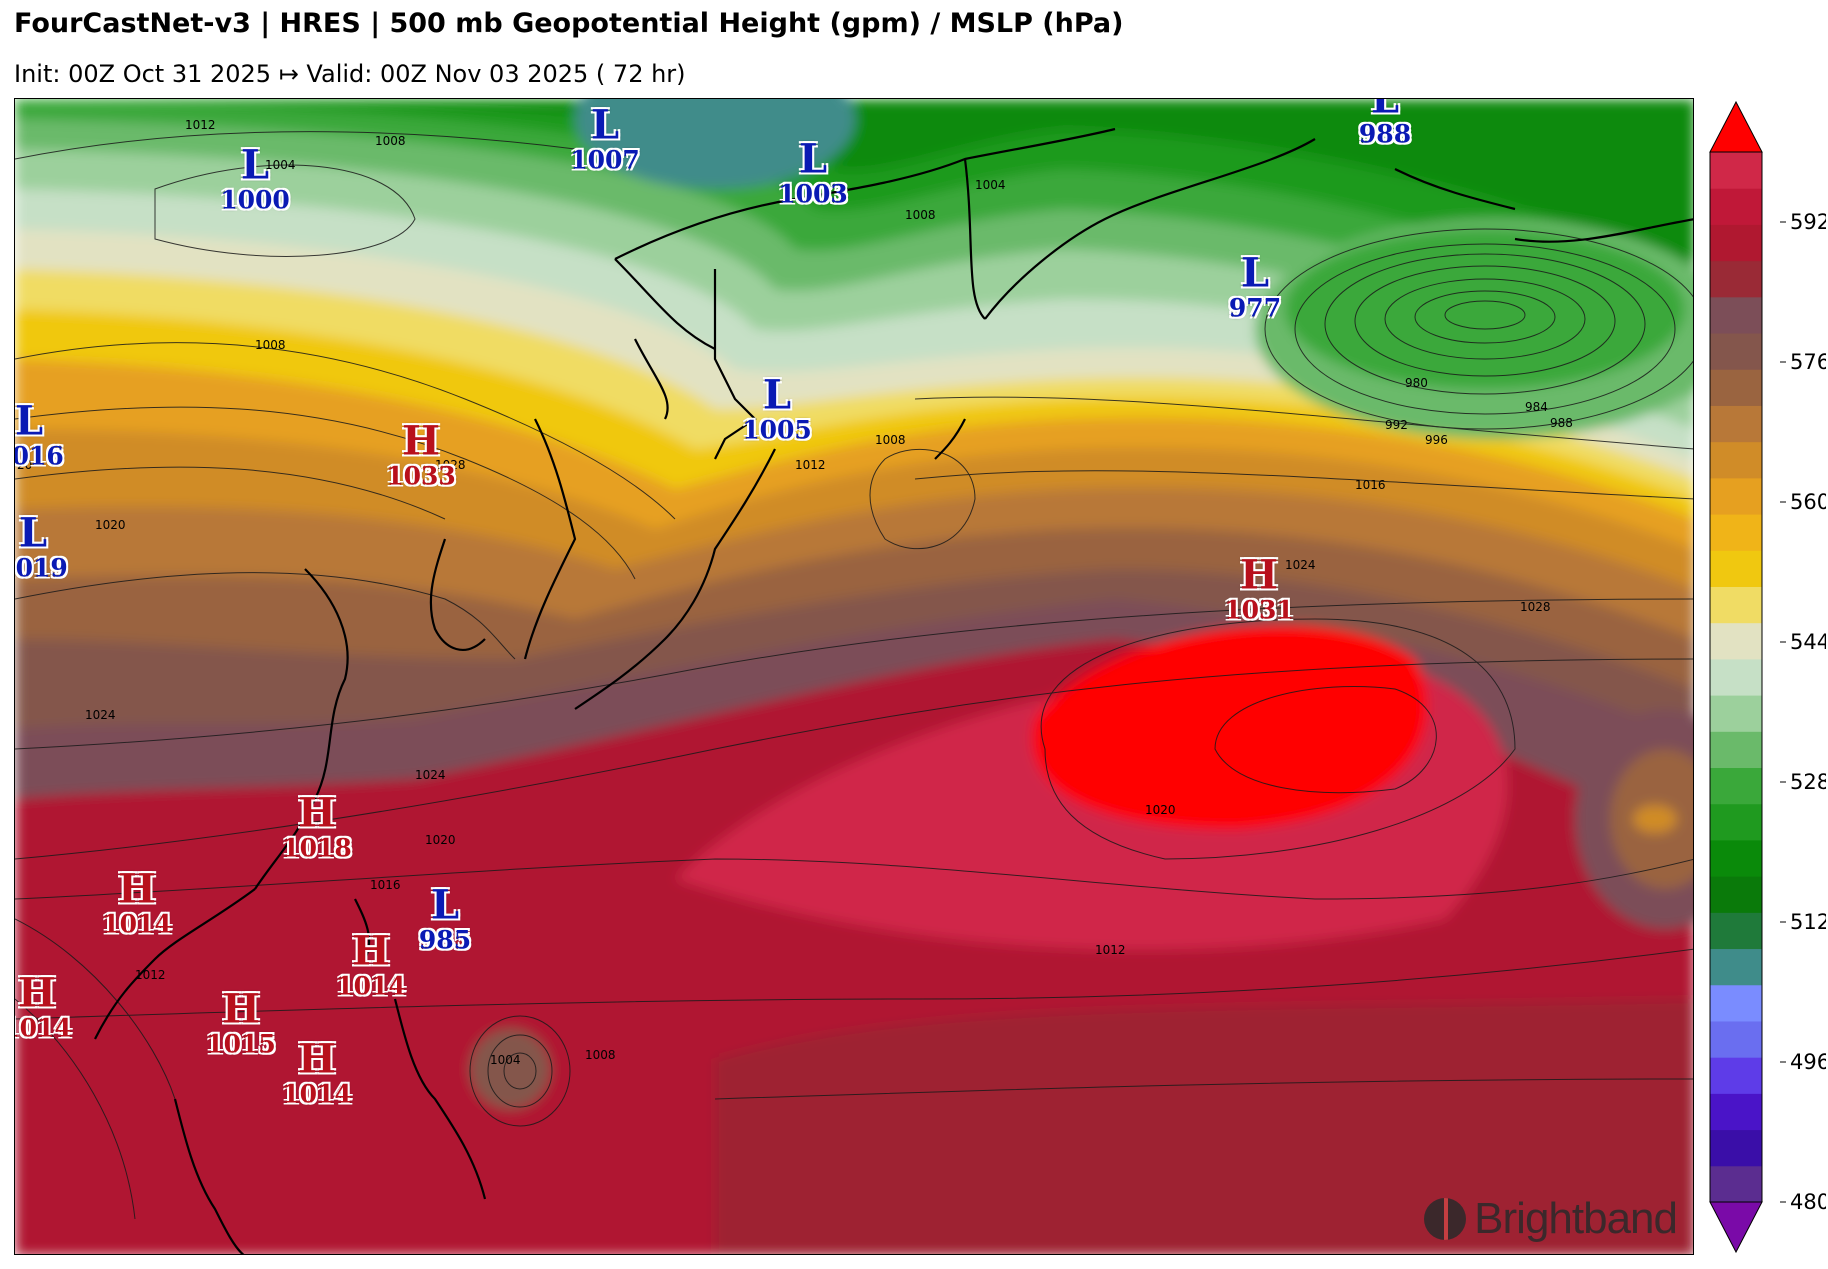  Describe the element at coordinates (1576, 1218) in the screenshot. I see `brightband-logo-text: Brightband` at that location.